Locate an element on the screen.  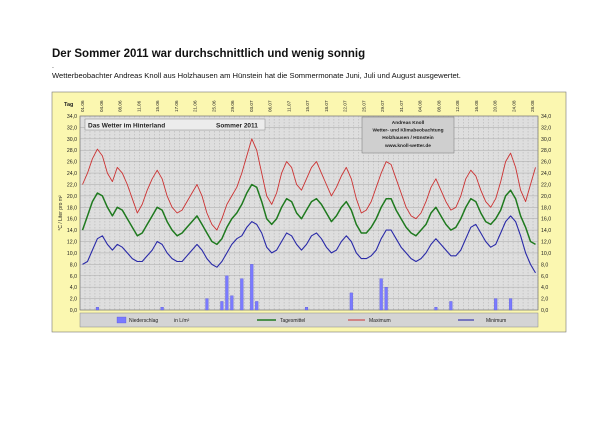
y-tick-label-left: 6,0 is located at coordinates (73, 277).